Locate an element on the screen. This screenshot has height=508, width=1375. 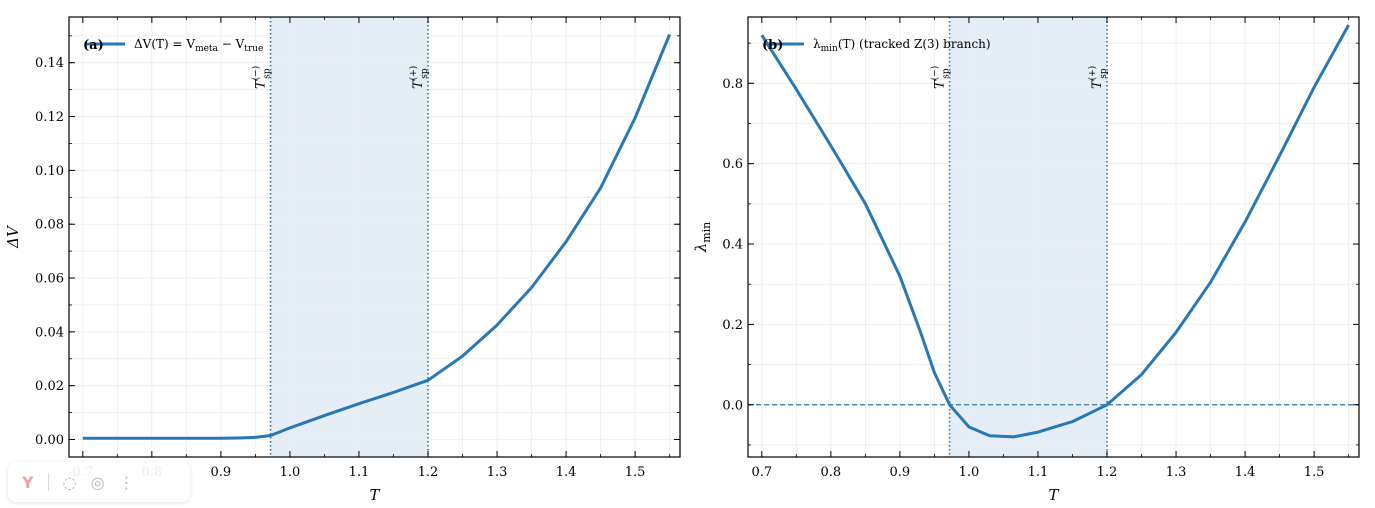
panel-tag: (a) is located at coordinates (93, 45).